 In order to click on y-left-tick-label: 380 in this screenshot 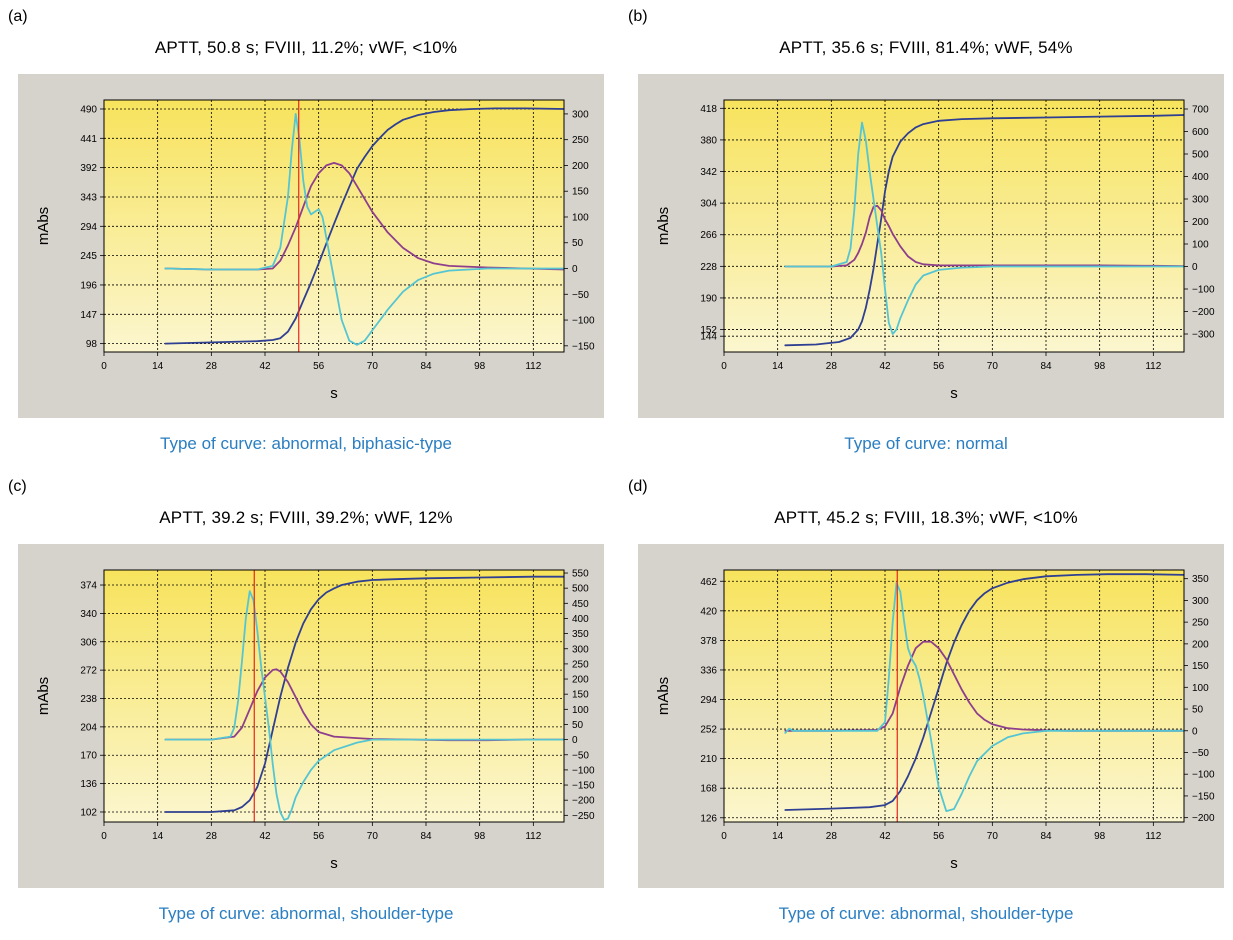, I will do `click(708, 140)`.